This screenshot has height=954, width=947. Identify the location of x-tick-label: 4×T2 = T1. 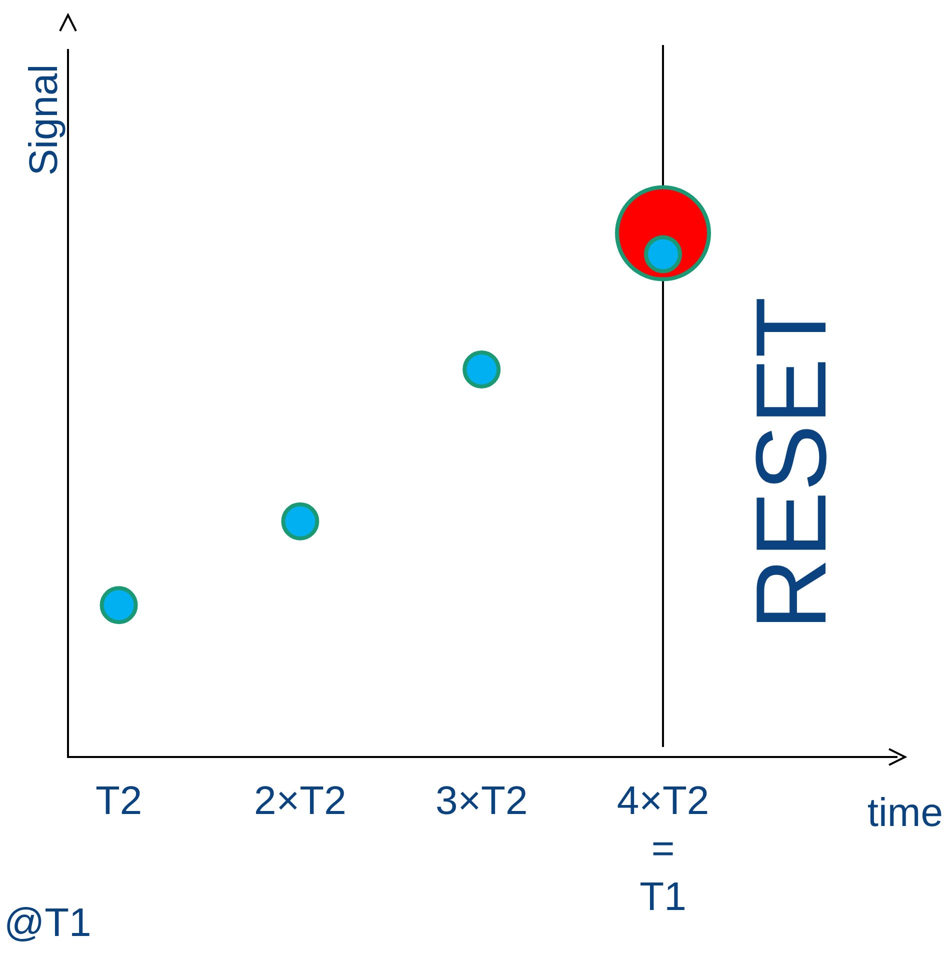
(663, 849).